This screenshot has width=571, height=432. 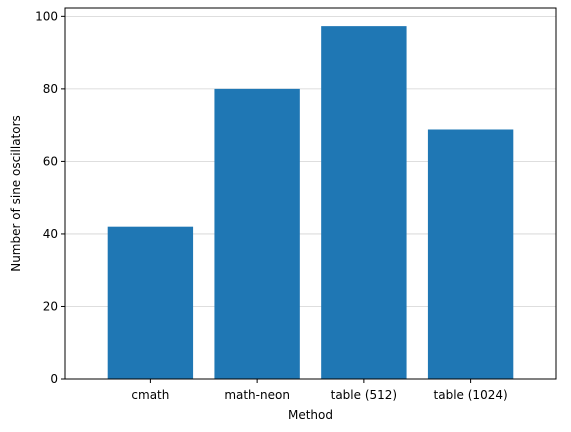 I want to click on y-axis-ticks: 0 20 40 60 80 100, so click(x=50, y=197).